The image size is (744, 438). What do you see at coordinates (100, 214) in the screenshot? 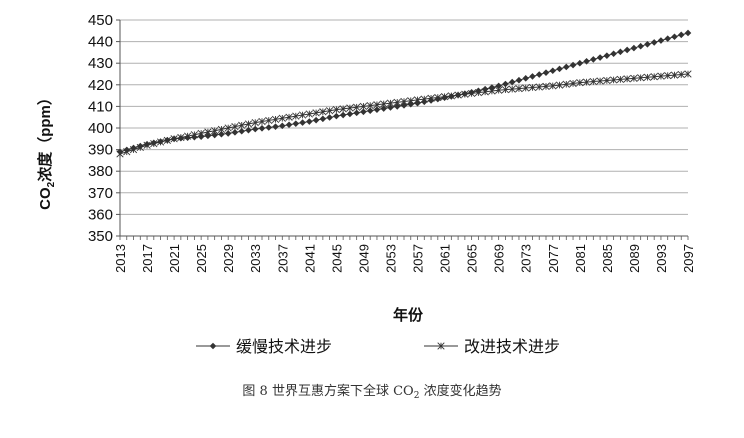
I see `y-tick-label: 360` at bounding box center [100, 214].